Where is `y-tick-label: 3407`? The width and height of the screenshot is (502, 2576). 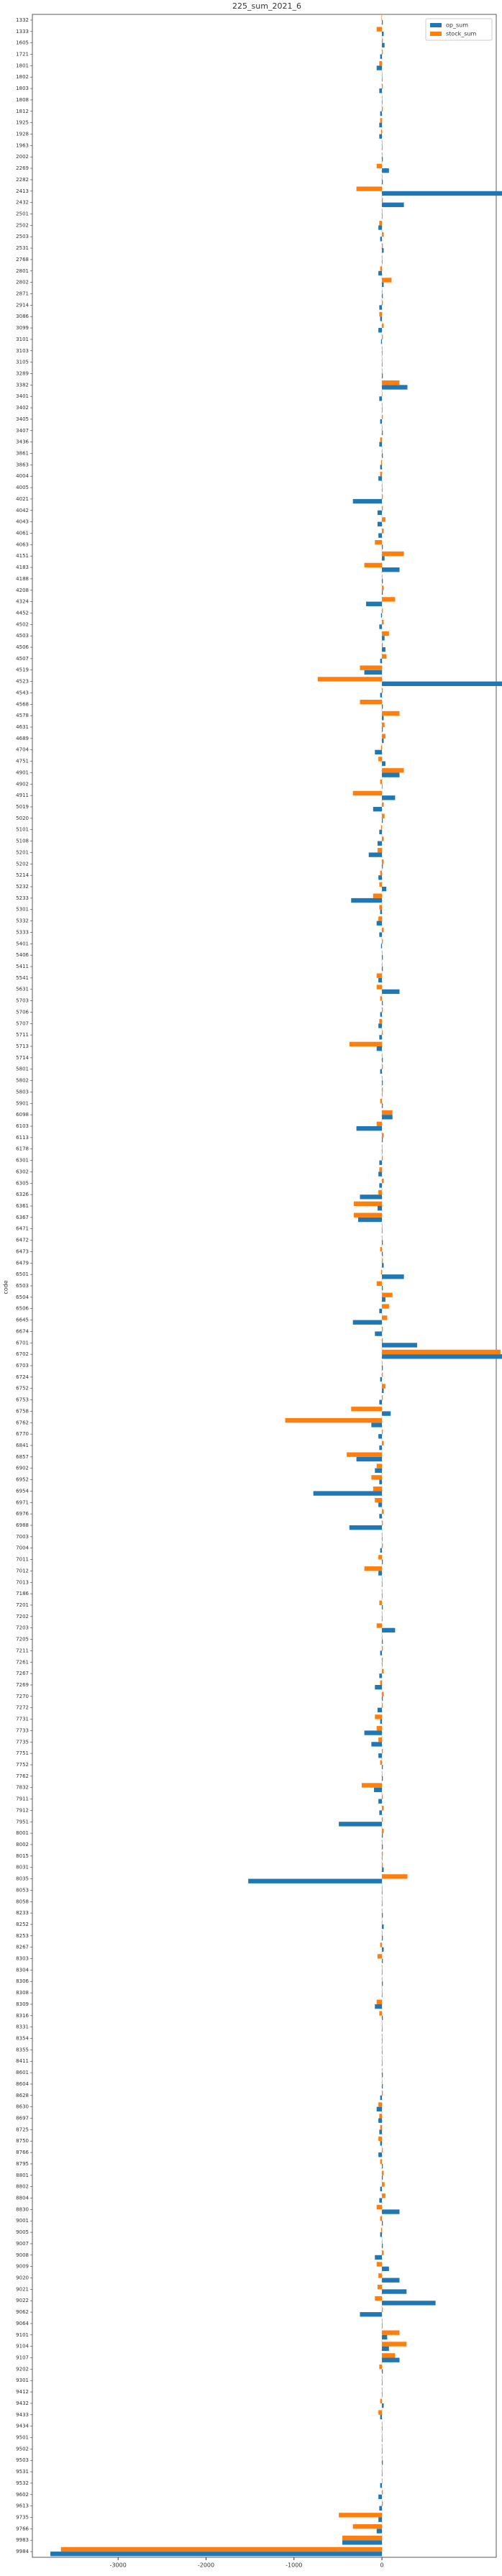
y-tick-label: 3407 is located at coordinates (22, 431).